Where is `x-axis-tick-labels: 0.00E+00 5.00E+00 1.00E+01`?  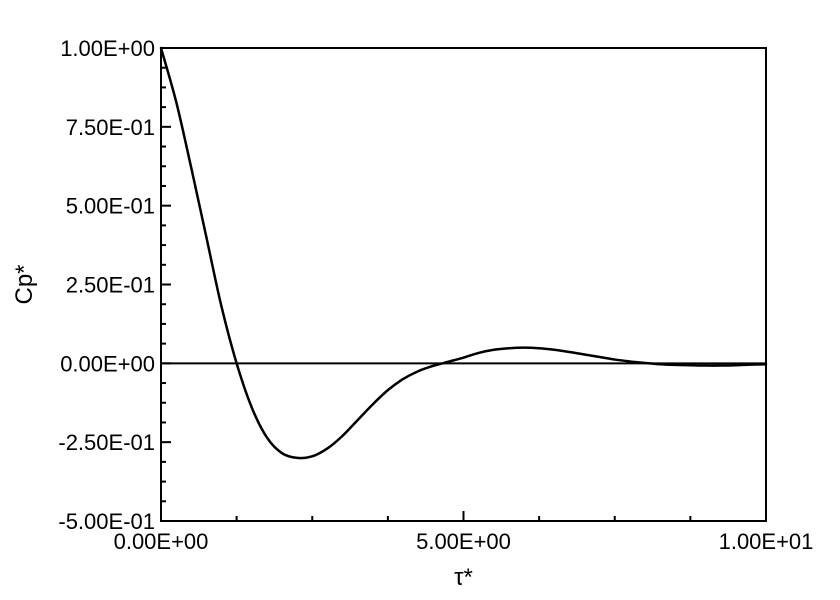
x-axis-tick-labels: 0.00E+00 5.00E+00 1.00E+01 is located at coordinates (464, 541).